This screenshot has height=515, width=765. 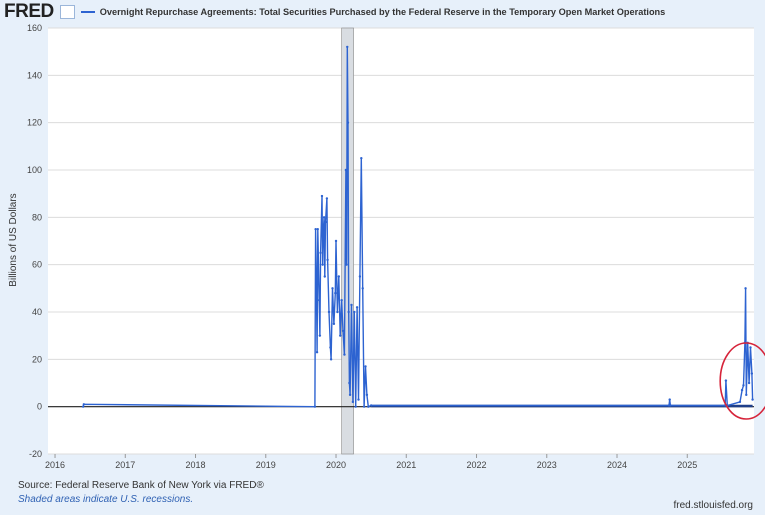 I want to click on x-tick-label: 2022, so click(x=477, y=465).